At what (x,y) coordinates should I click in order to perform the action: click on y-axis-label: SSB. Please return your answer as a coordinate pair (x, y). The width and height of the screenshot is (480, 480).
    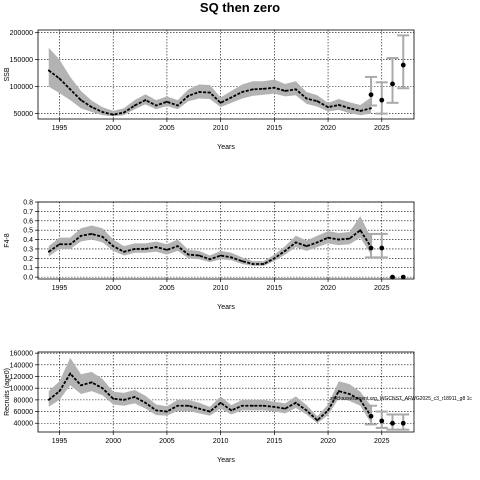
    Looking at the image, I should click on (7, 74).